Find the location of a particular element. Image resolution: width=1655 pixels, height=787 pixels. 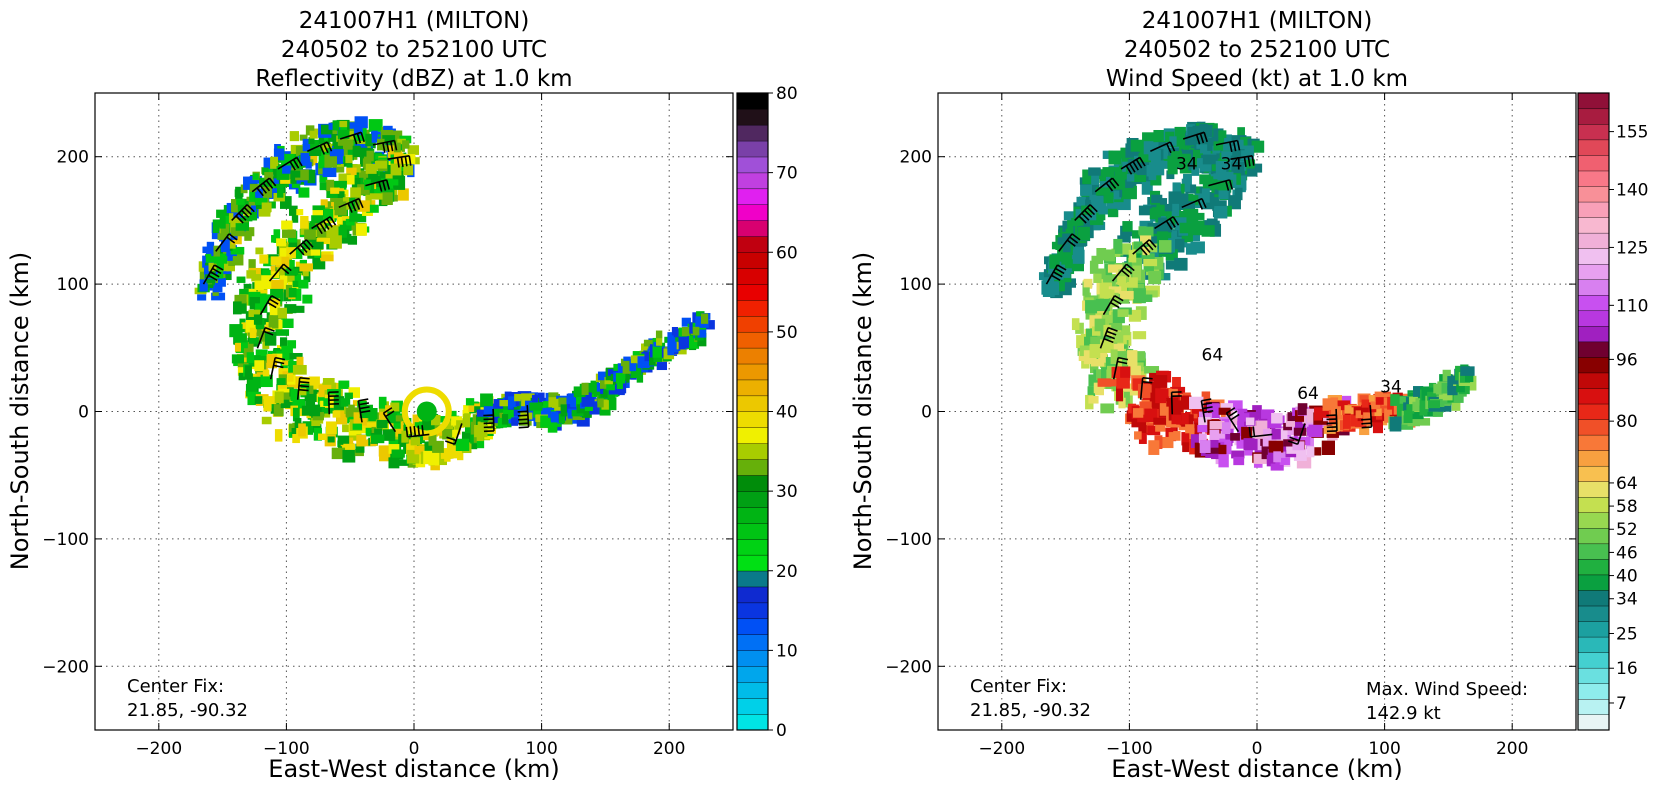

reflectivity-barb-staff is located at coordinates (239, 212).